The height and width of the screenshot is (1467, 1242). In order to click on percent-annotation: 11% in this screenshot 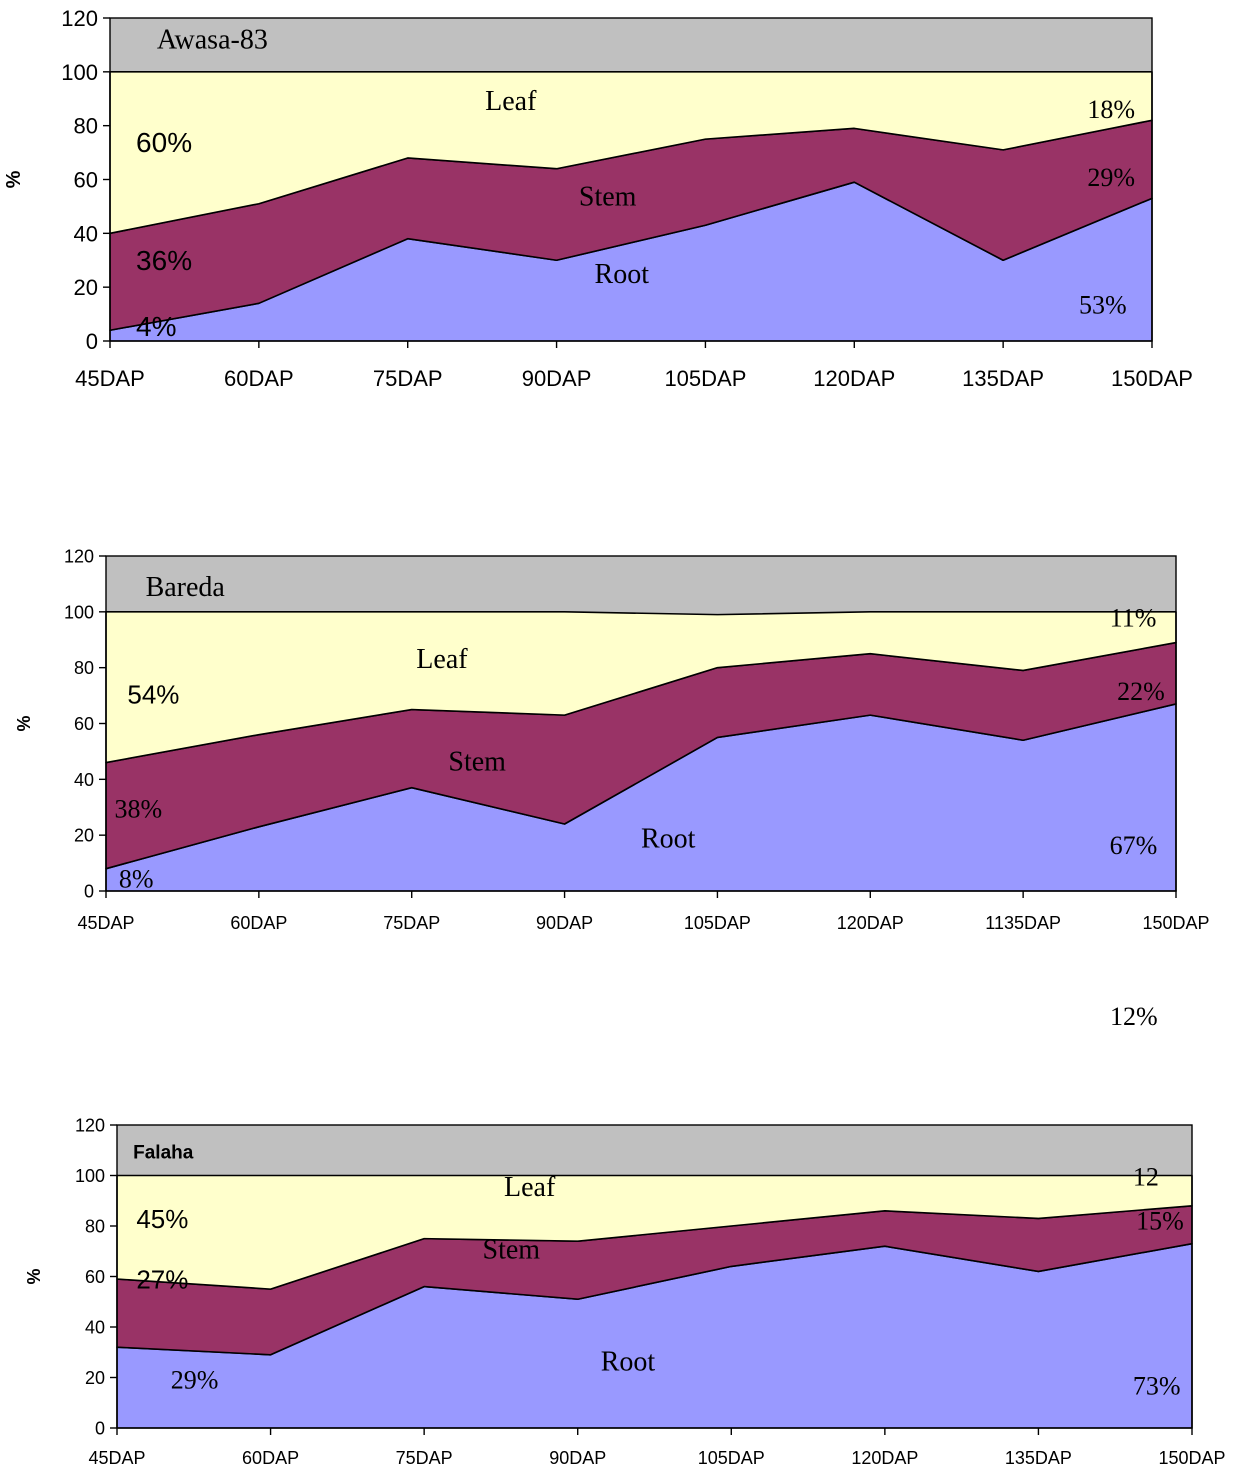, I will do `click(1133, 617)`.